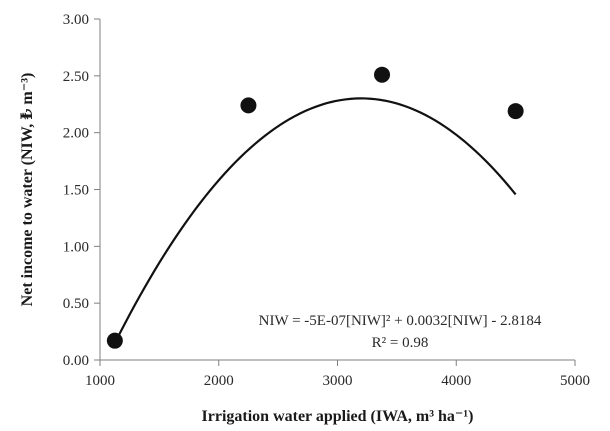 The image size is (610, 431). Describe the element at coordinates (76, 247) in the screenshot. I see `y-tick-label: 1.00` at that location.